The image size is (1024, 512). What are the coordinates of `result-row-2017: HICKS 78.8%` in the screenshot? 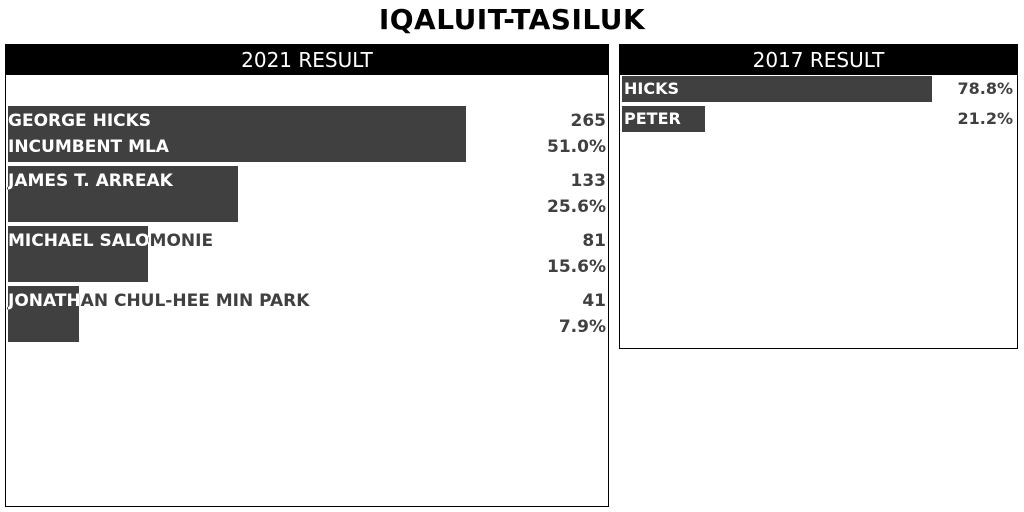 It's located at (818, 89).